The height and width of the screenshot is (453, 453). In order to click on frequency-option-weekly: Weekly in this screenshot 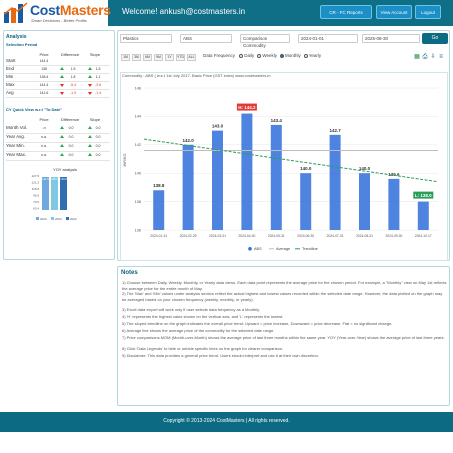, I will do `click(267, 55)`.